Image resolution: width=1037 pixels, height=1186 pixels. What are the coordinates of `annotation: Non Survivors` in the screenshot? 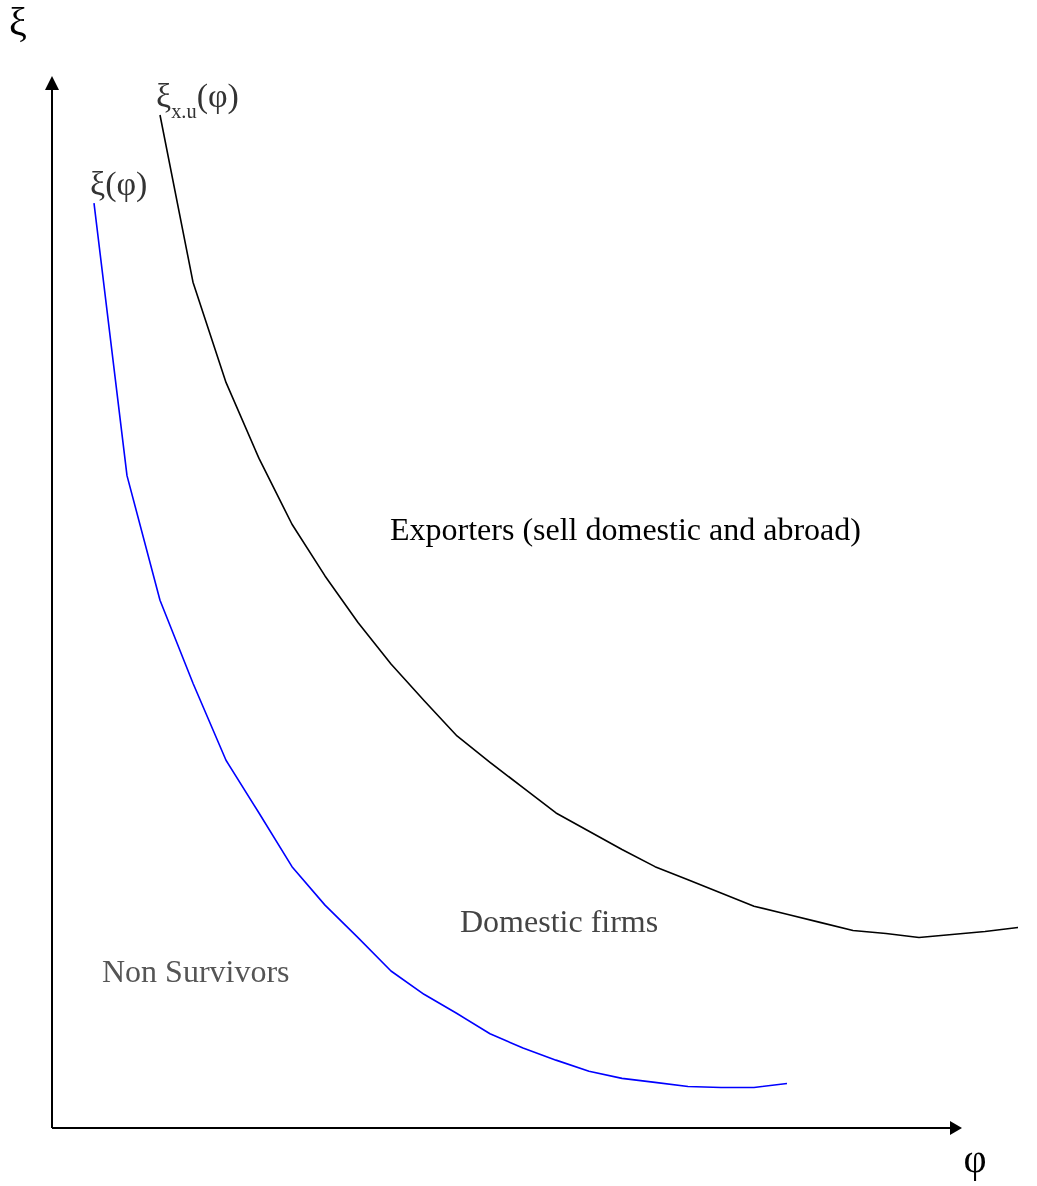 It's located at (196, 971).